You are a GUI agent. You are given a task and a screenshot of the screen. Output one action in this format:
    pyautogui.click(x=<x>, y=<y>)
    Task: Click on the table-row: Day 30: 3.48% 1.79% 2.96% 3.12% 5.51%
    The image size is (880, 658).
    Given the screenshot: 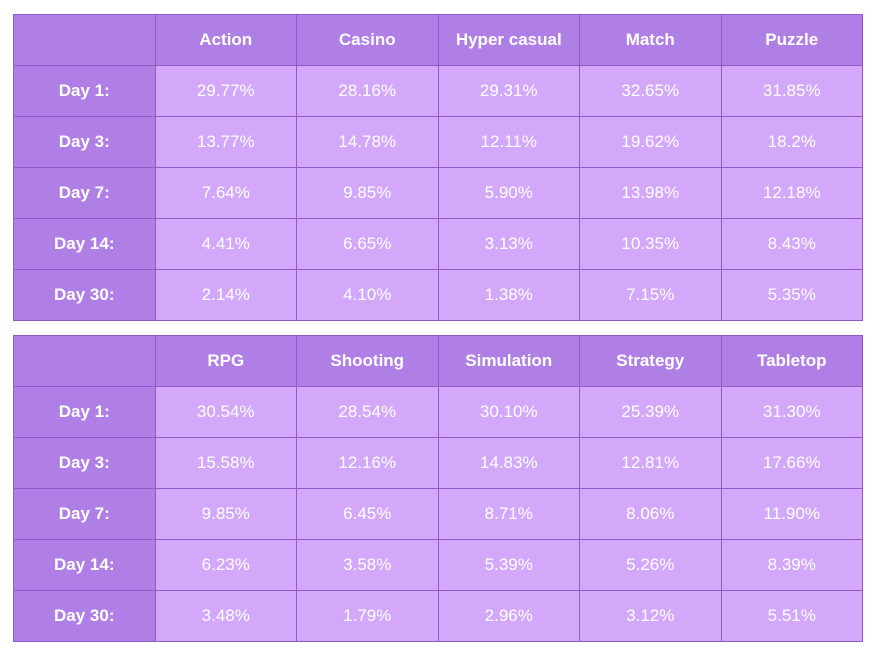 What is the action you would take?
    pyautogui.click(x=438, y=616)
    